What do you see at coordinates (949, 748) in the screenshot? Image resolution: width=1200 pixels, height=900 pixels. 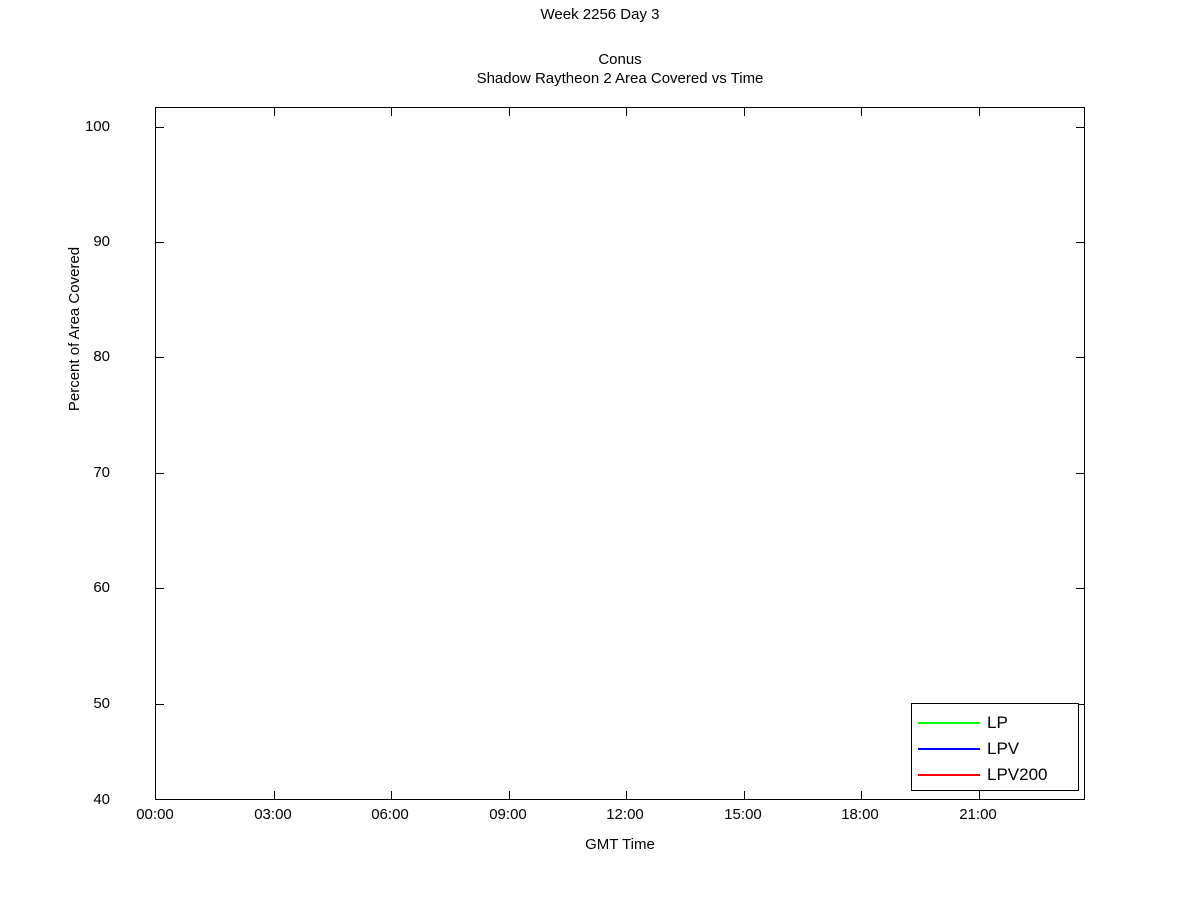 I see `legend-swatch-lpv` at bounding box center [949, 748].